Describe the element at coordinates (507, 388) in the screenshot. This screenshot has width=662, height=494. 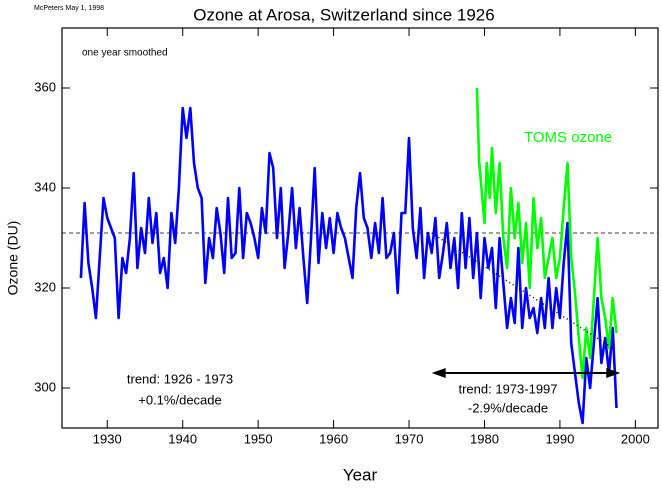
I see `annotation: trend: 1973-1997` at that location.